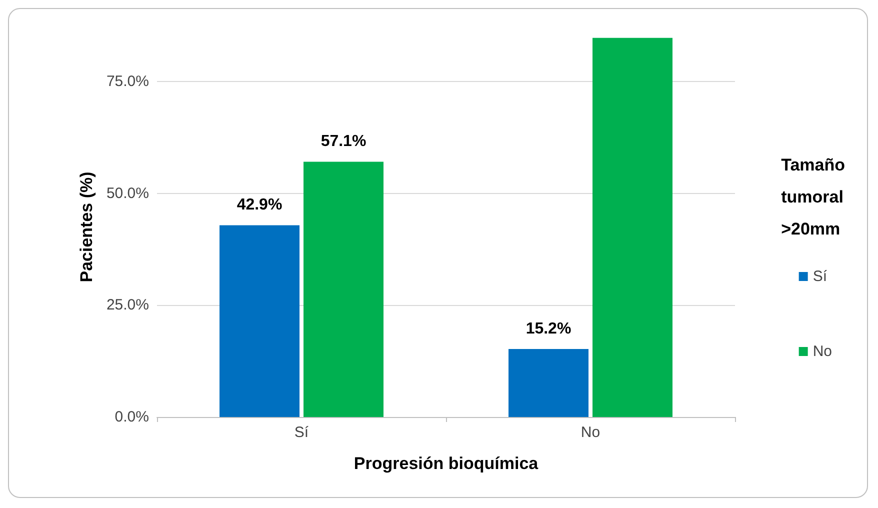  What do you see at coordinates (127, 81) in the screenshot?
I see `y-tick-label: 75.0%` at bounding box center [127, 81].